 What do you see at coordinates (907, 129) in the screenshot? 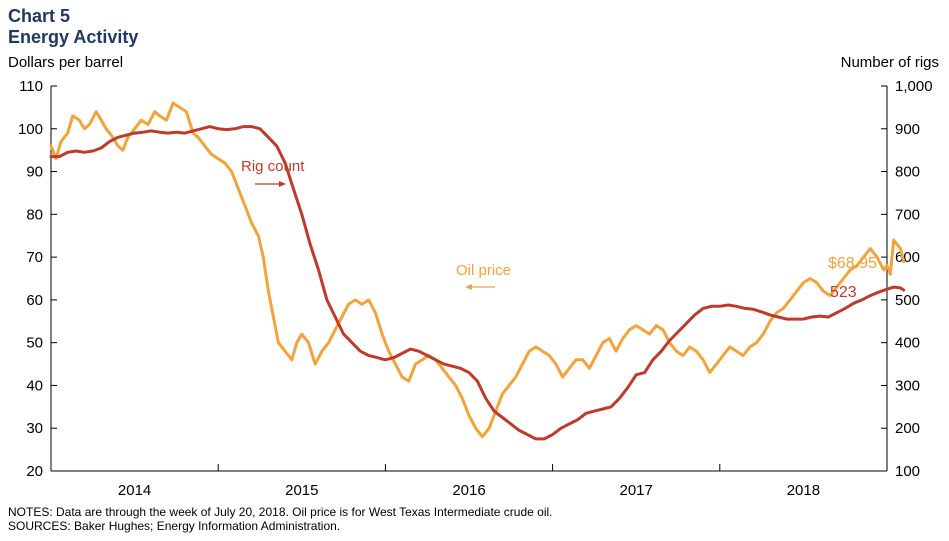
I see `right-tick-label: 900` at bounding box center [907, 129].